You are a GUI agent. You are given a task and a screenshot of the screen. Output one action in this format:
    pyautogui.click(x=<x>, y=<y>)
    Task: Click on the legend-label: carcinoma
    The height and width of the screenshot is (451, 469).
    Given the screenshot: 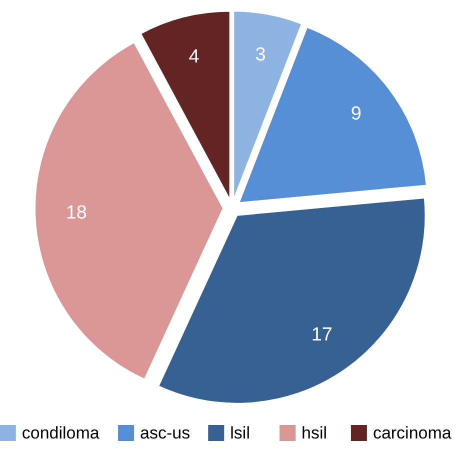 What is the action you would take?
    pyautogui.click(x=412, y=433)
    